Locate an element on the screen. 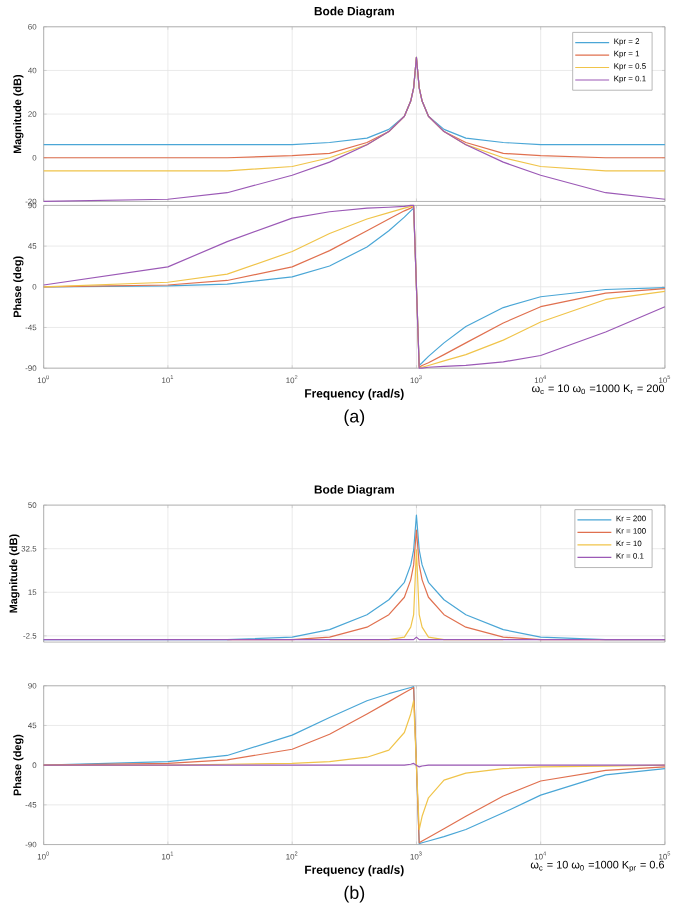 The width and height of the screenshot is (678, 918). text: (a) is located at coordinates (354, 418).